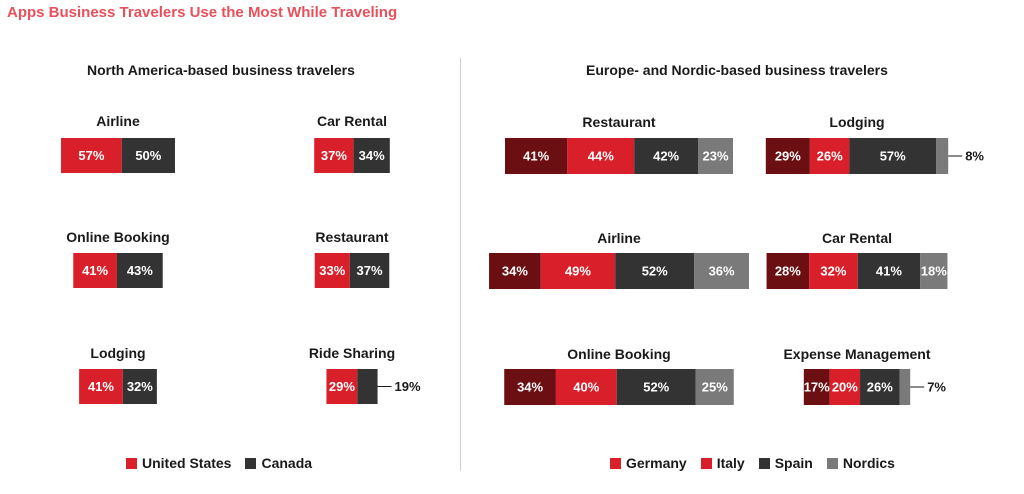 The height and width of the screenshot is (494, 1024). I want to click on legend-swatch-italy, so click(706, 463).